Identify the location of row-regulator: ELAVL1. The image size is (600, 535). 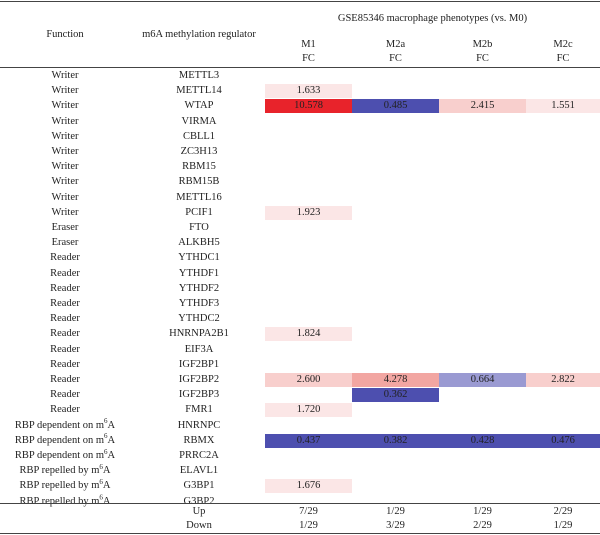
(199, 471).